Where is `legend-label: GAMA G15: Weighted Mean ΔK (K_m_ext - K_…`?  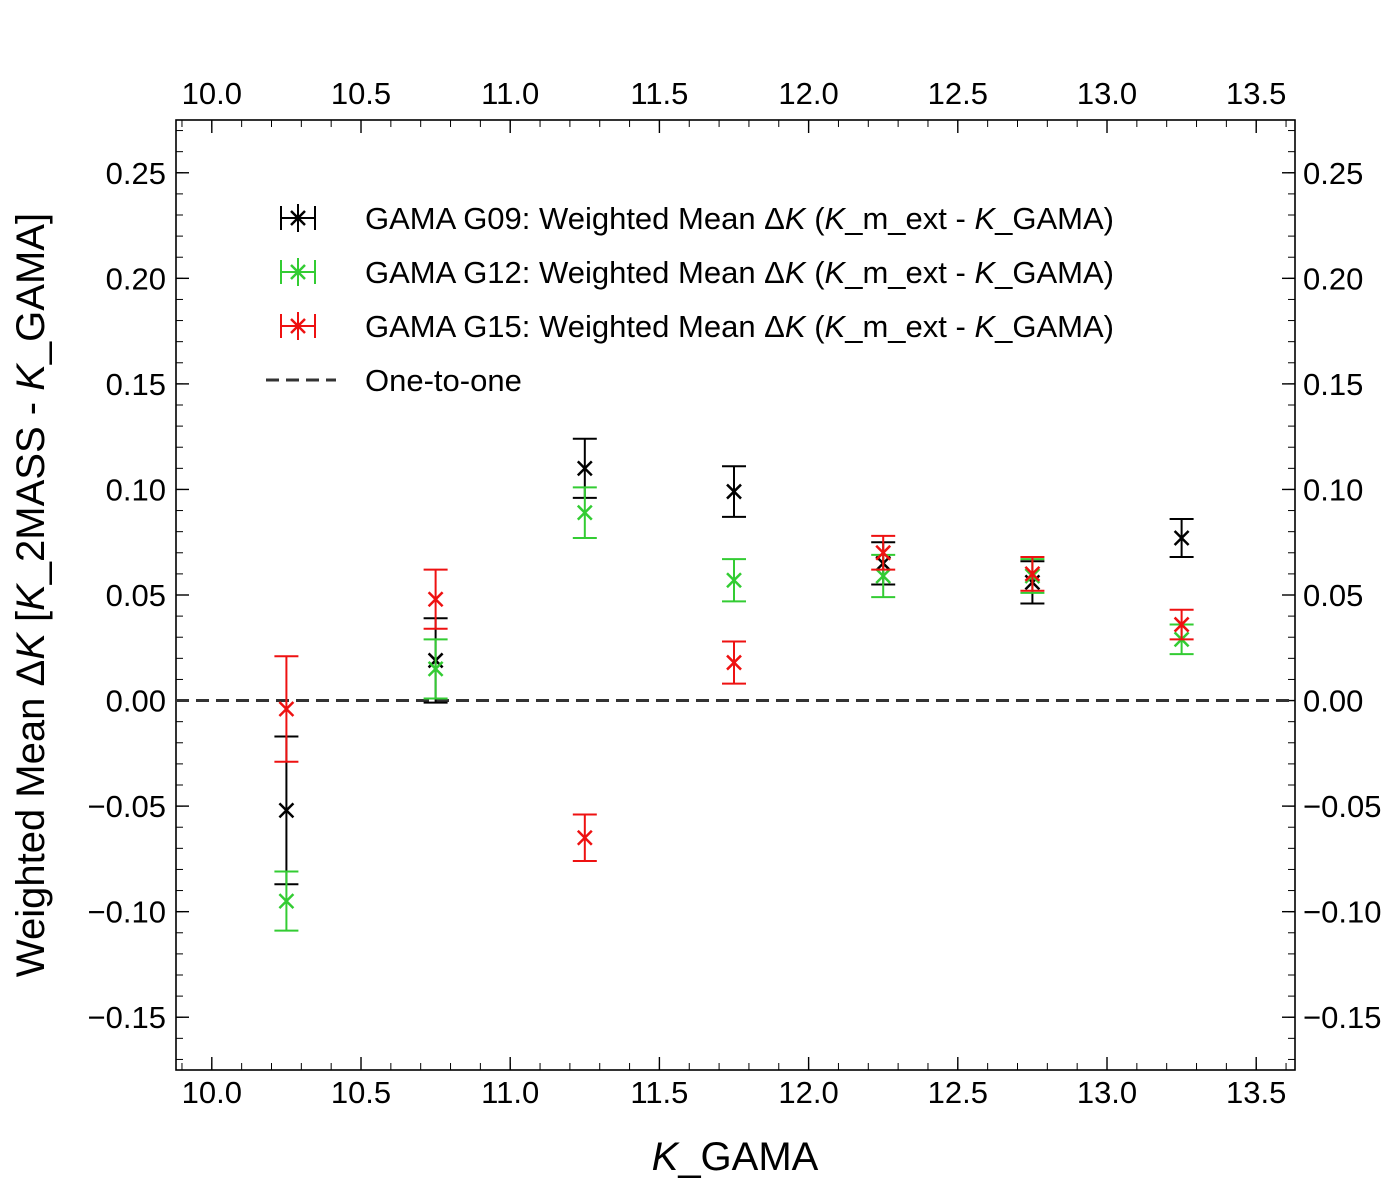
legend-label: GAMA G15: Weighted Mean ΔK (K_m_ext - K_… is located at coordinates (739, 326).